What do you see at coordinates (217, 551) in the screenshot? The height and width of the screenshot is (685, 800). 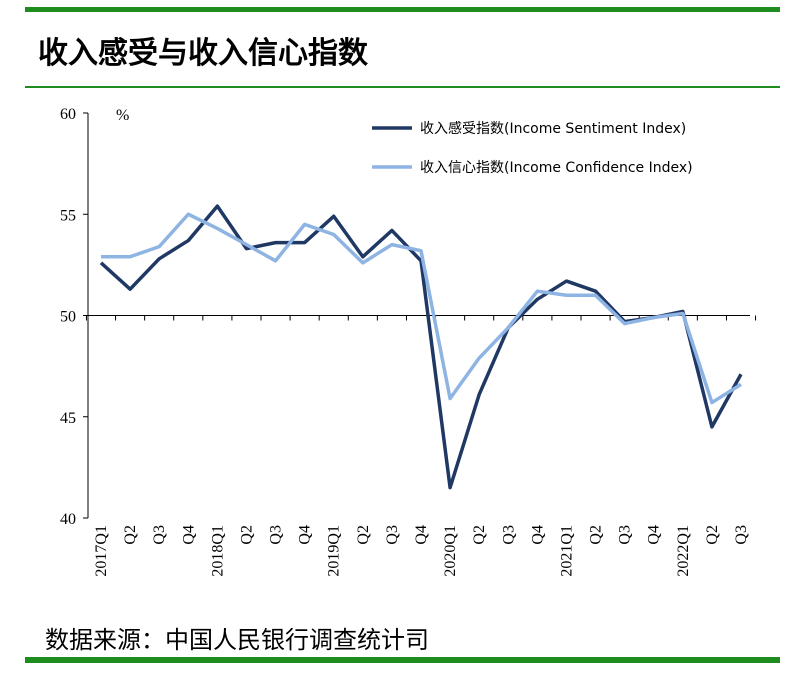 I see `x-tick-label: 2018Q1` at bounding box center [217, 551].